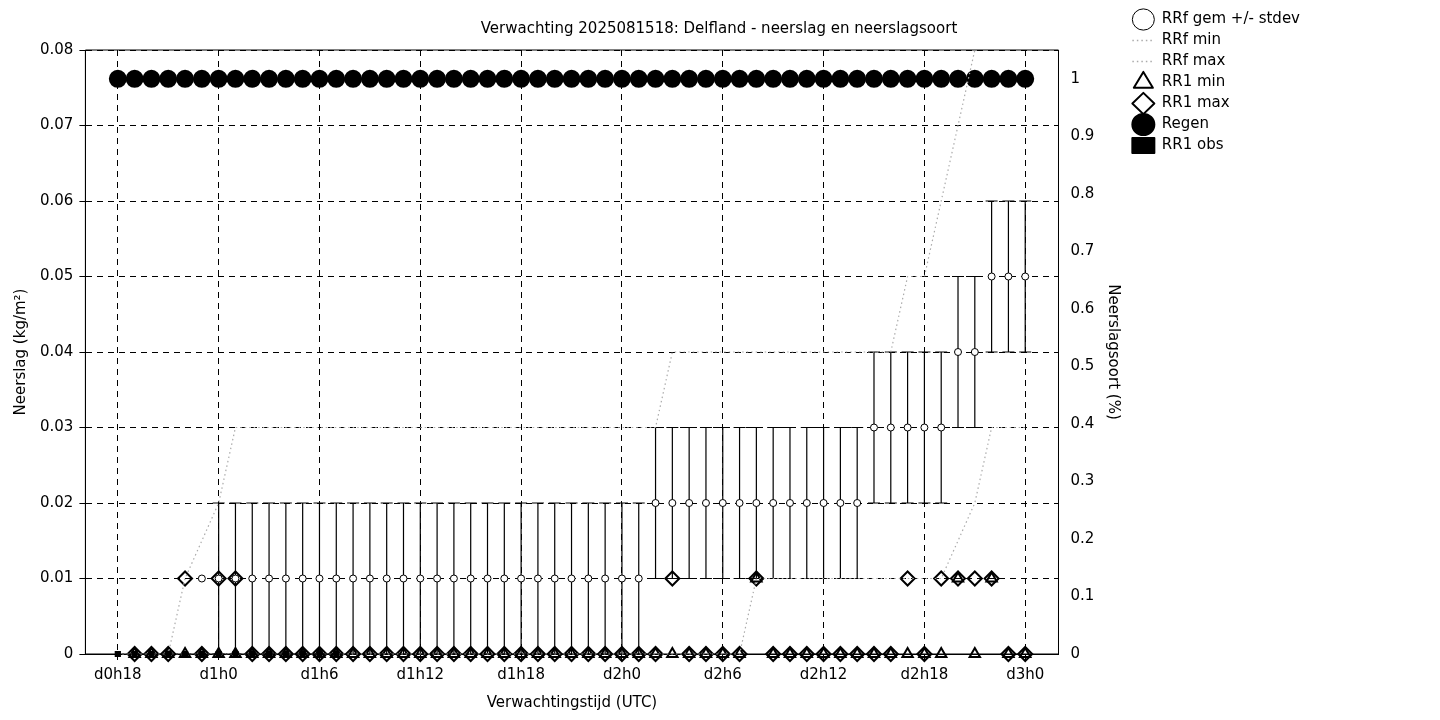 The width and height of the screenshot is (1440, 720). I want to click on y-tick-label: 0.08, so click(56, 48).